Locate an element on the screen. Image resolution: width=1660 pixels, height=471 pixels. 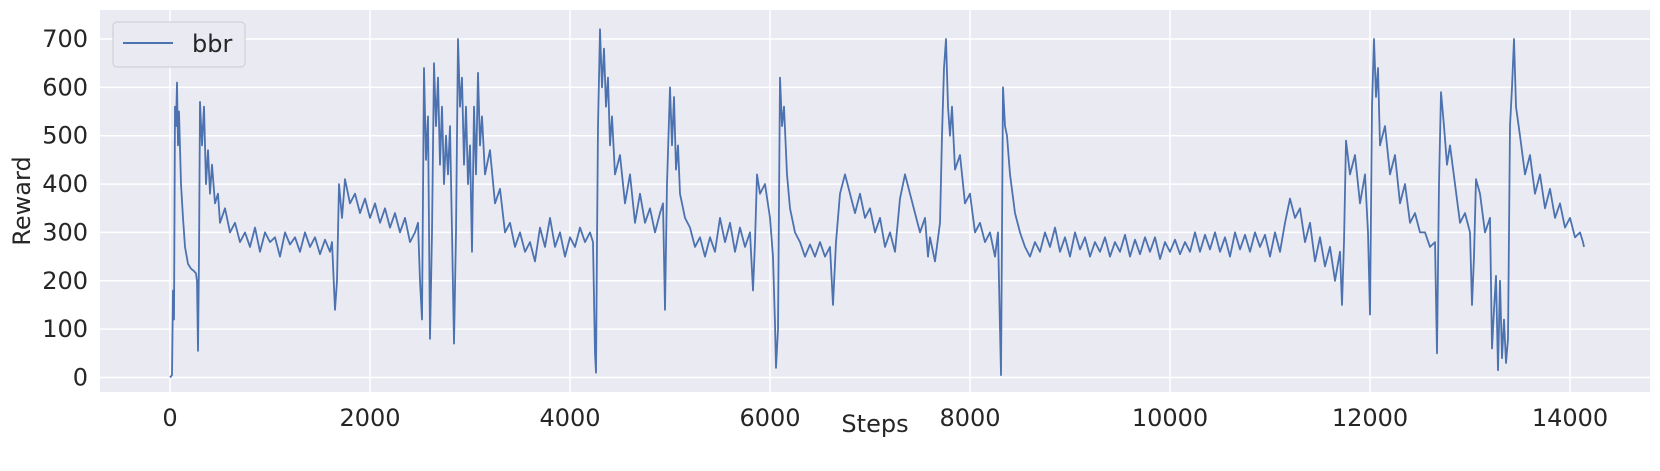
y-tick-label: 500 is located at coordinates (65, 136).